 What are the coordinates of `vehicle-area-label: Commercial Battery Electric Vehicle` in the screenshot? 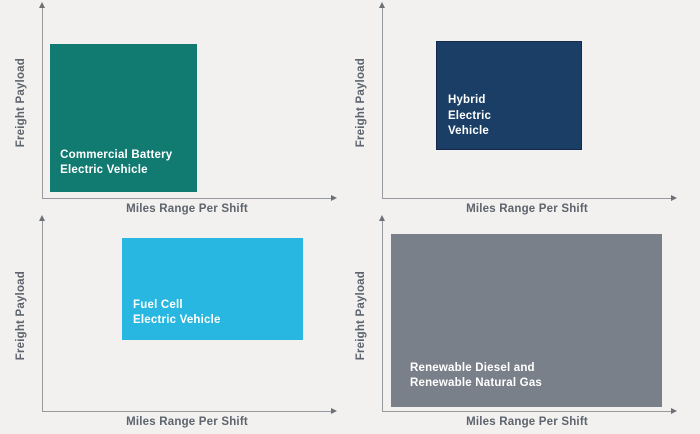 It's located at (116, 162).